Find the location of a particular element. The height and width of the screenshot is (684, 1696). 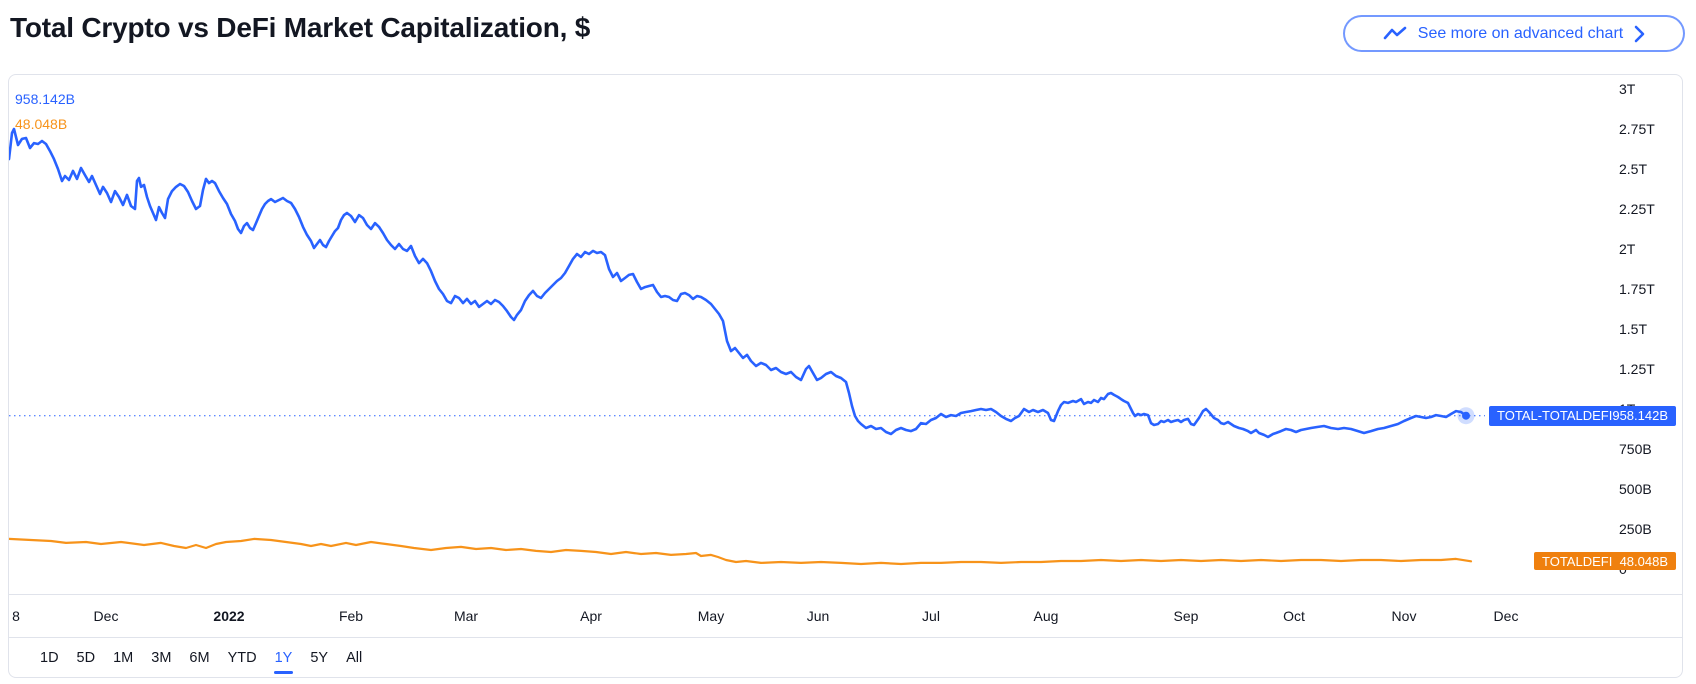

range-button-6m: 6M is located at coordinates (199, 658).